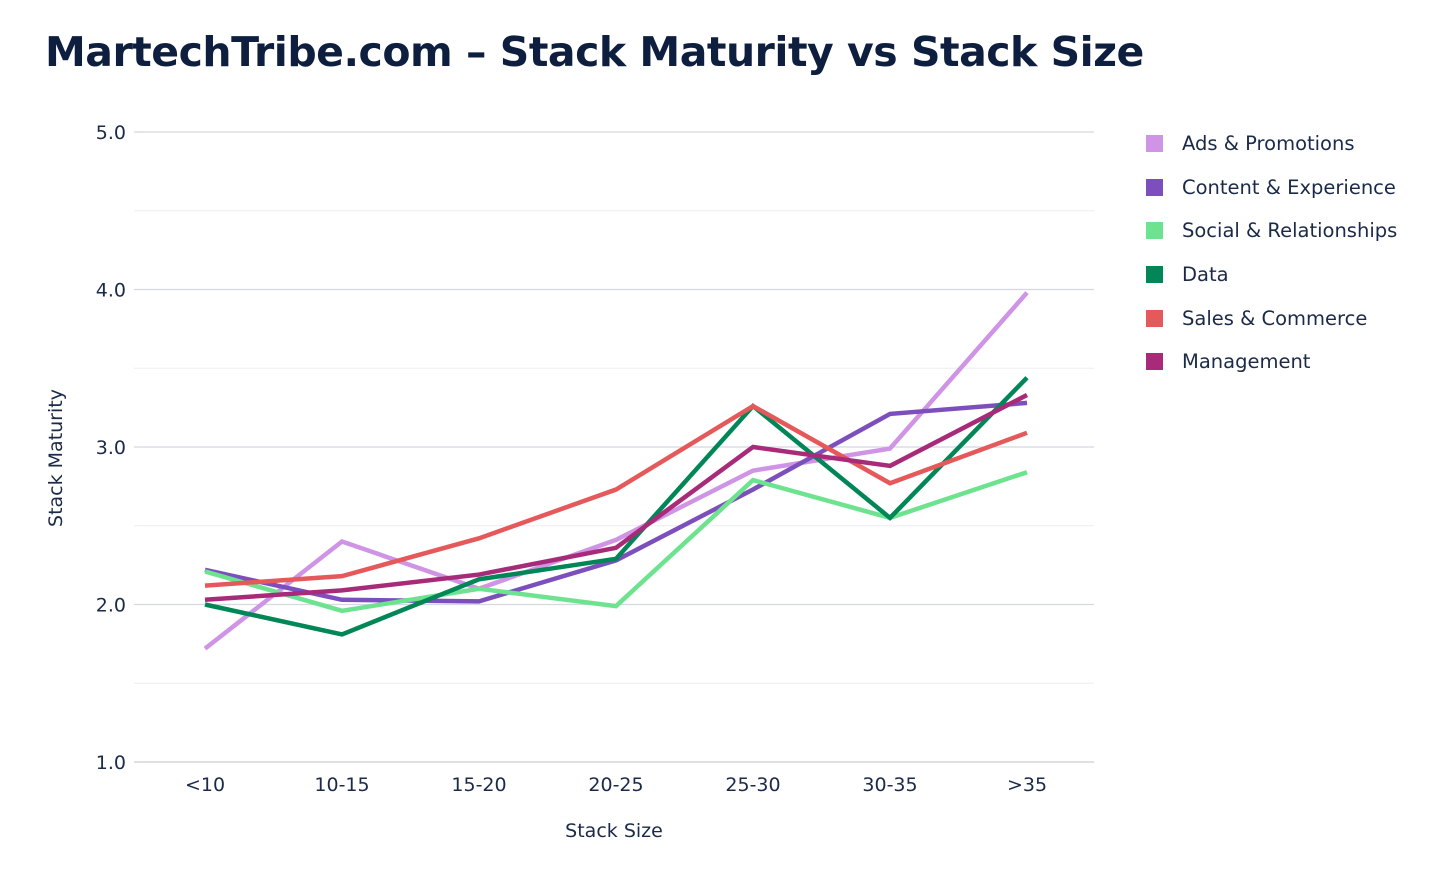 This screenshot has width=1438, height=894. I want to click on legend-item: Ads & Promotions, so click(1291, 144).